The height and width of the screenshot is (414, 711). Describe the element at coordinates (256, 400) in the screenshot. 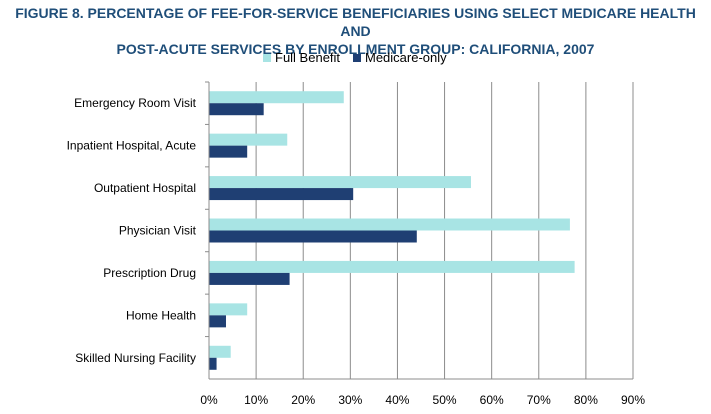

I see `x-tick-label-2: 10%` at that location.